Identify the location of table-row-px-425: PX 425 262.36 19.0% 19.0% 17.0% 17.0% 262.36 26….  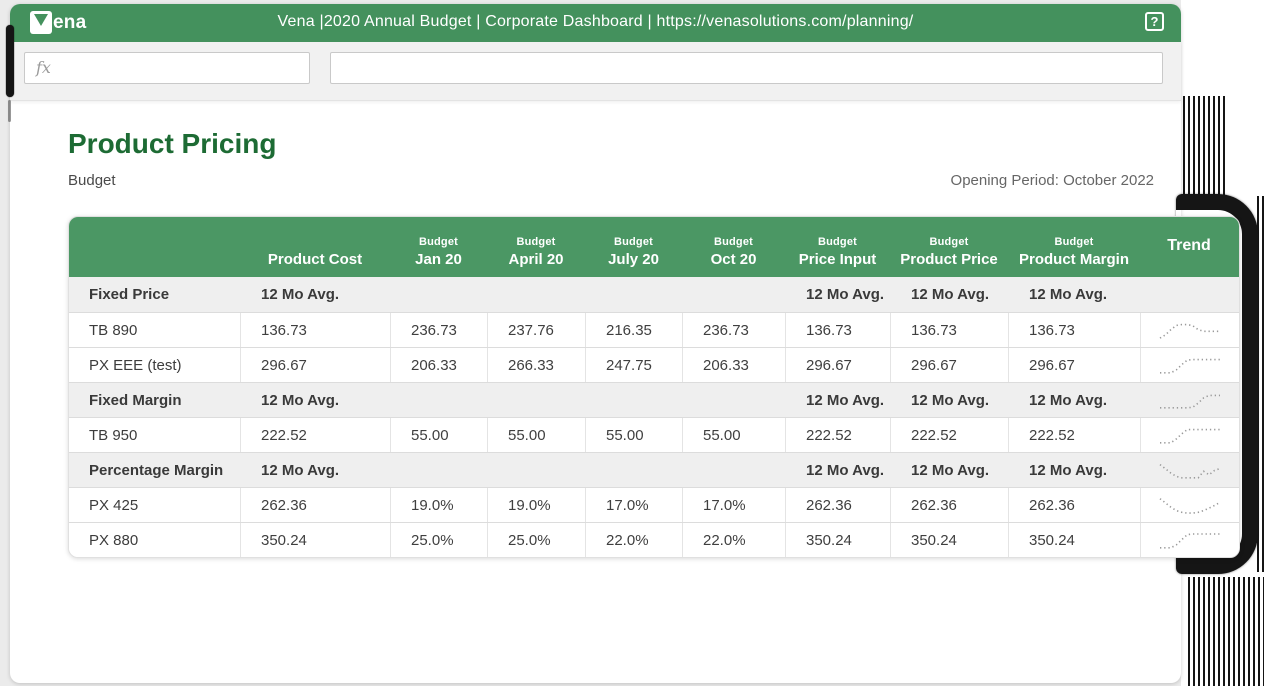
(654, 504).